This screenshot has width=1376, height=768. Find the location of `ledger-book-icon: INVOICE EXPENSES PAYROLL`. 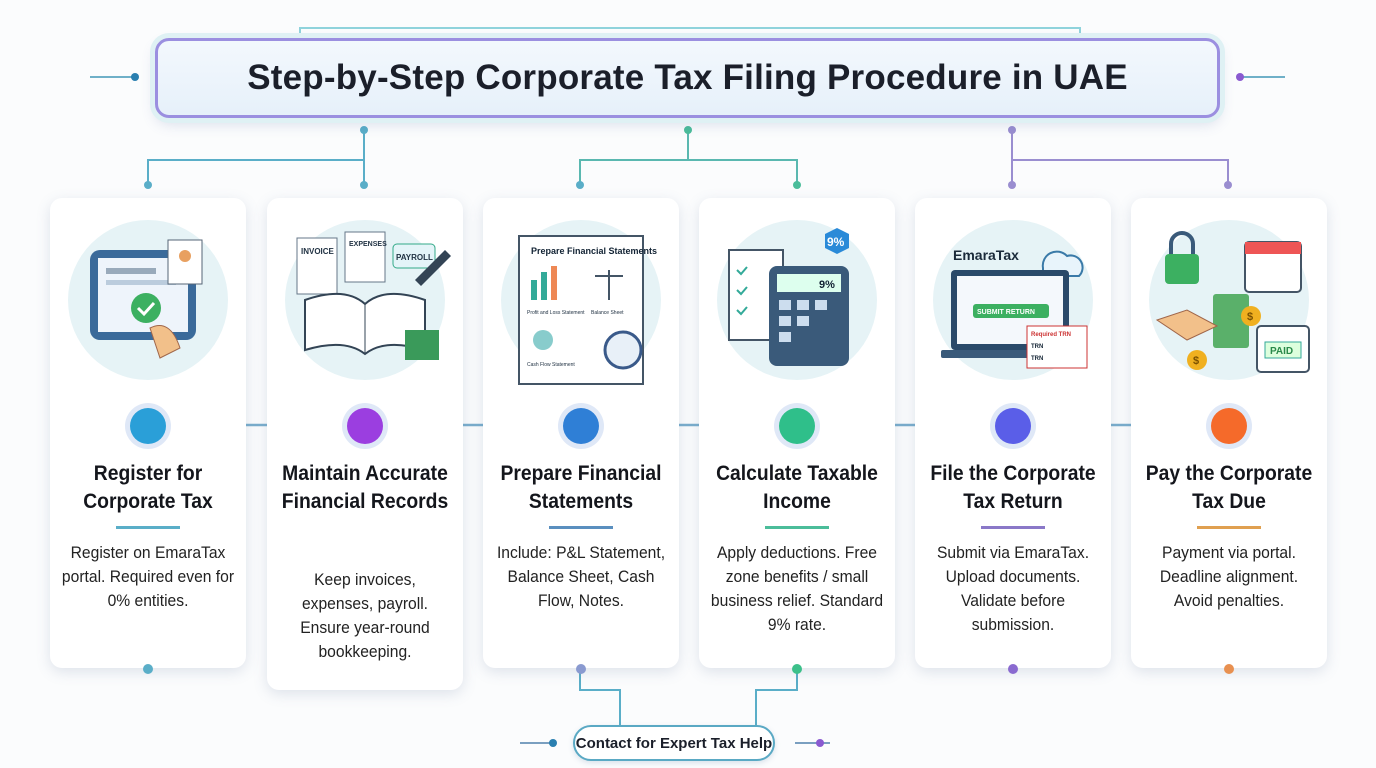

ledger-book-icon: INVOICE EXPENSES PAYROLL is located at coordinates (368, 300).